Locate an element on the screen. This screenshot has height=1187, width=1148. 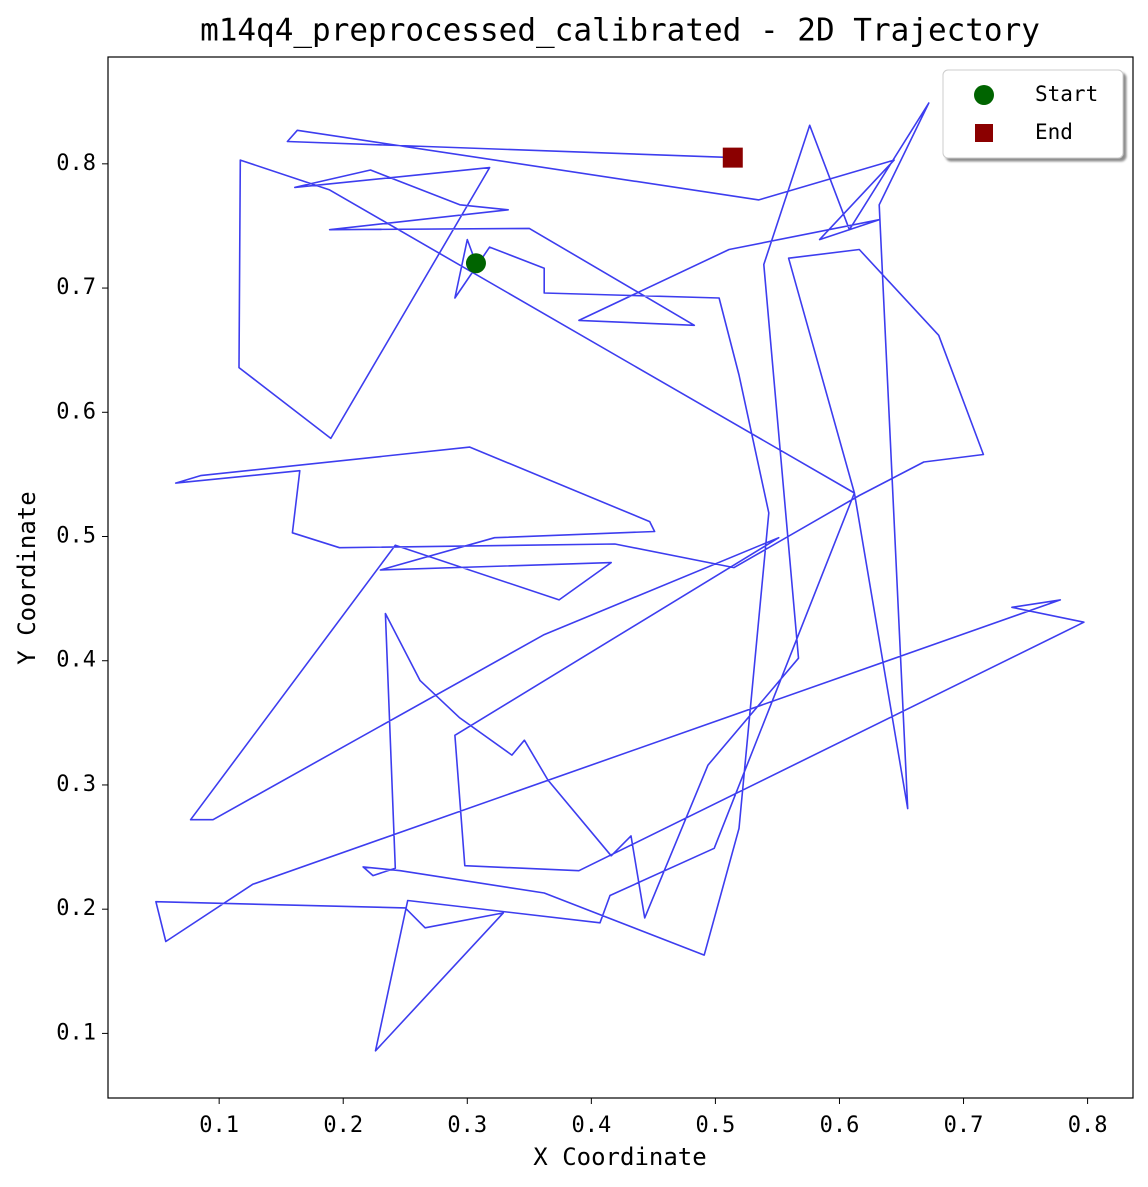
y-tick-label: 0.3 is located at coordinates (76, 784).